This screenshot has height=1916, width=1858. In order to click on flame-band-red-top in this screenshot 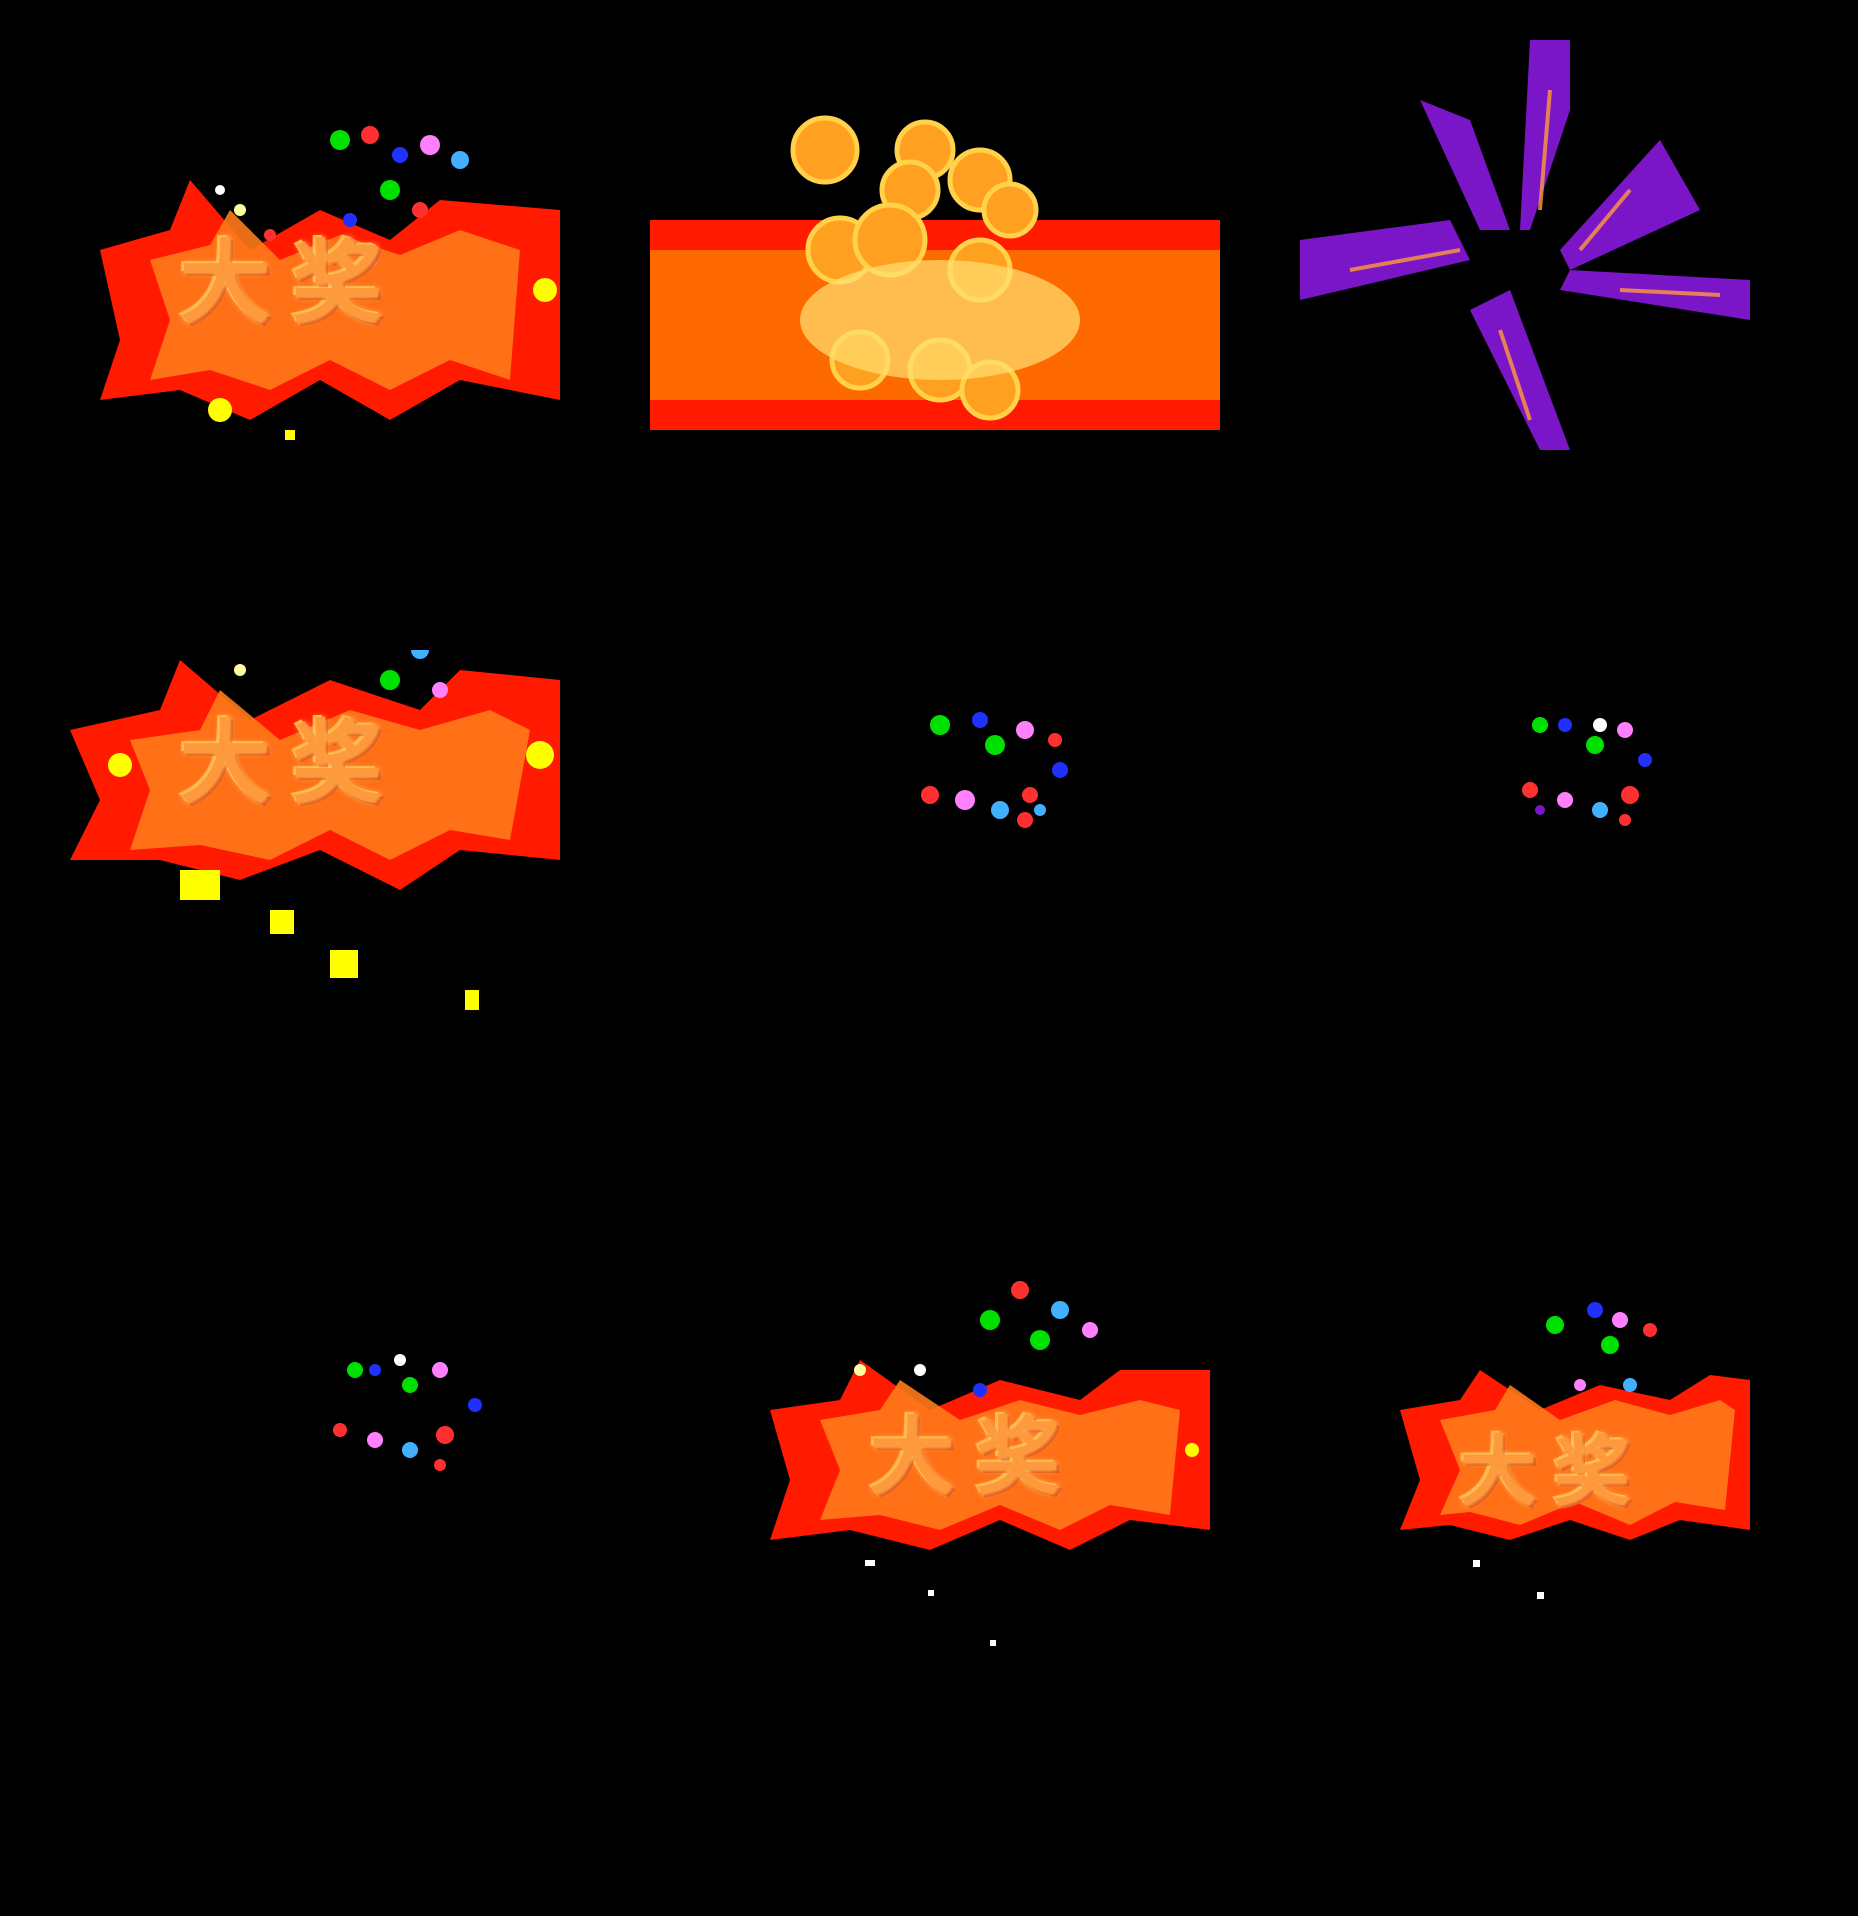, I will do `click(935, 235)`.